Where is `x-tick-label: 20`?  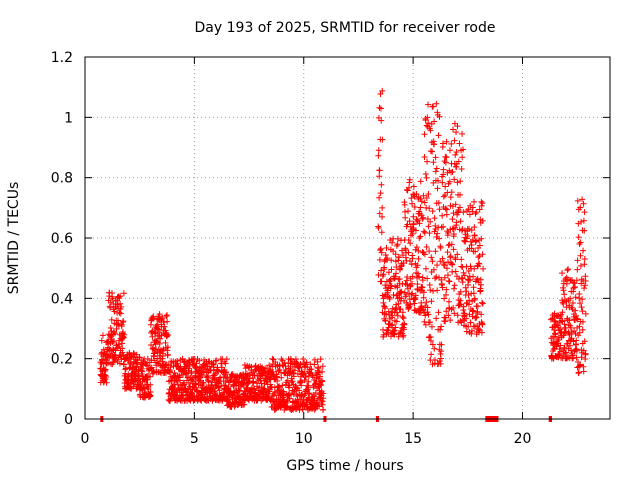
x-tick-label: 20 is located at coordinates (523, 439).